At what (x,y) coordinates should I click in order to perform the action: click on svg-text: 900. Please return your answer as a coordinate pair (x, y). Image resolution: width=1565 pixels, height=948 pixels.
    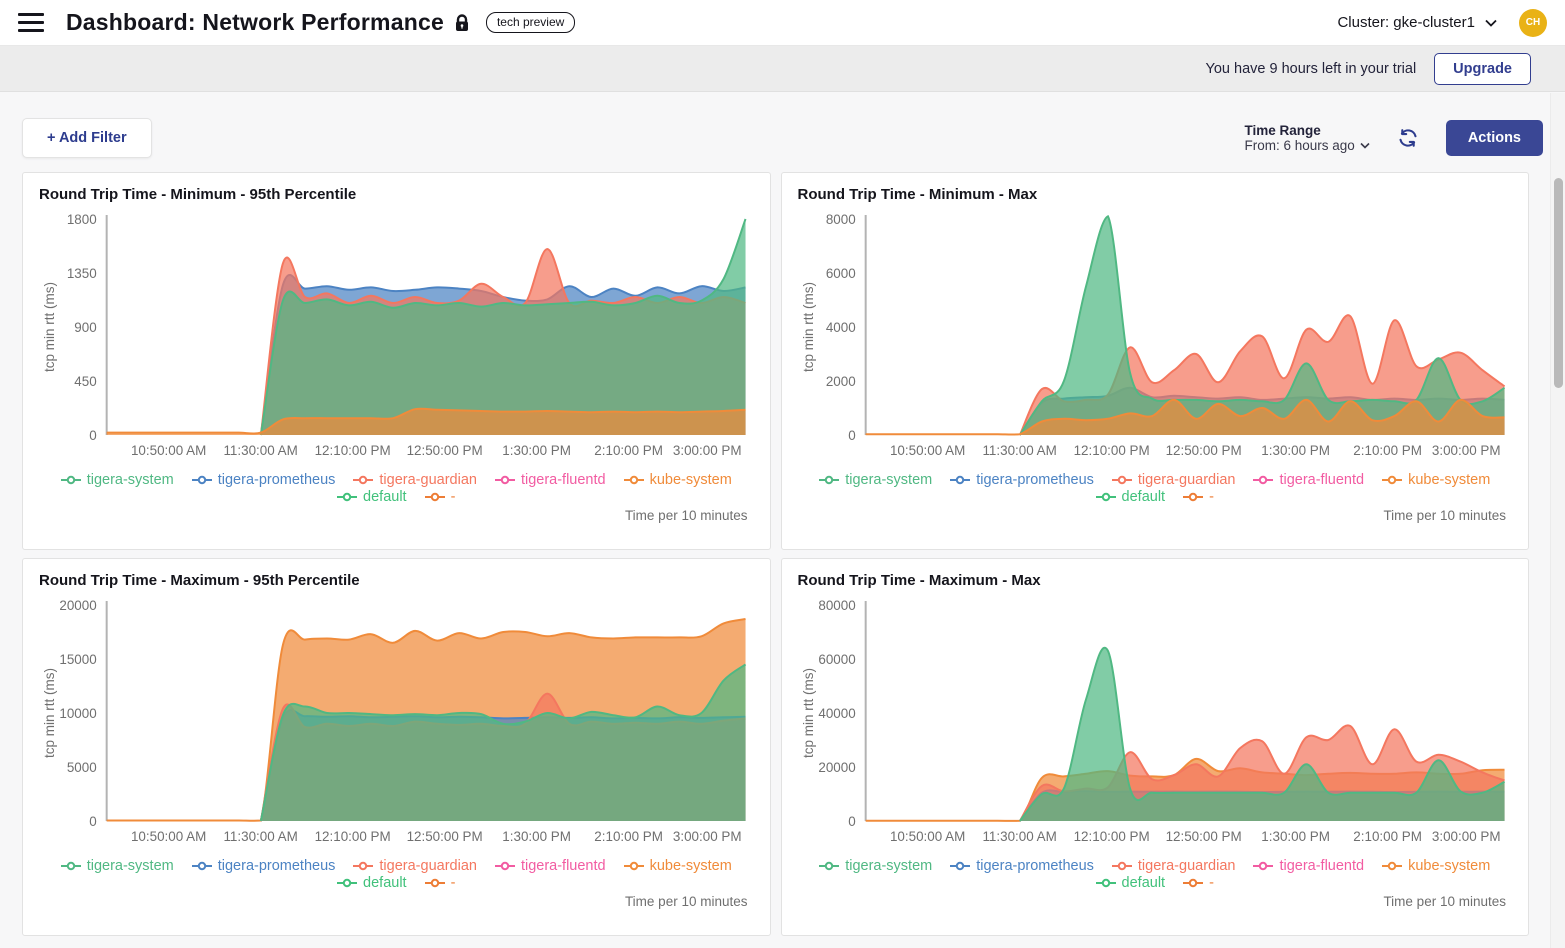
    Looking at the image, I should click on (85, 327).